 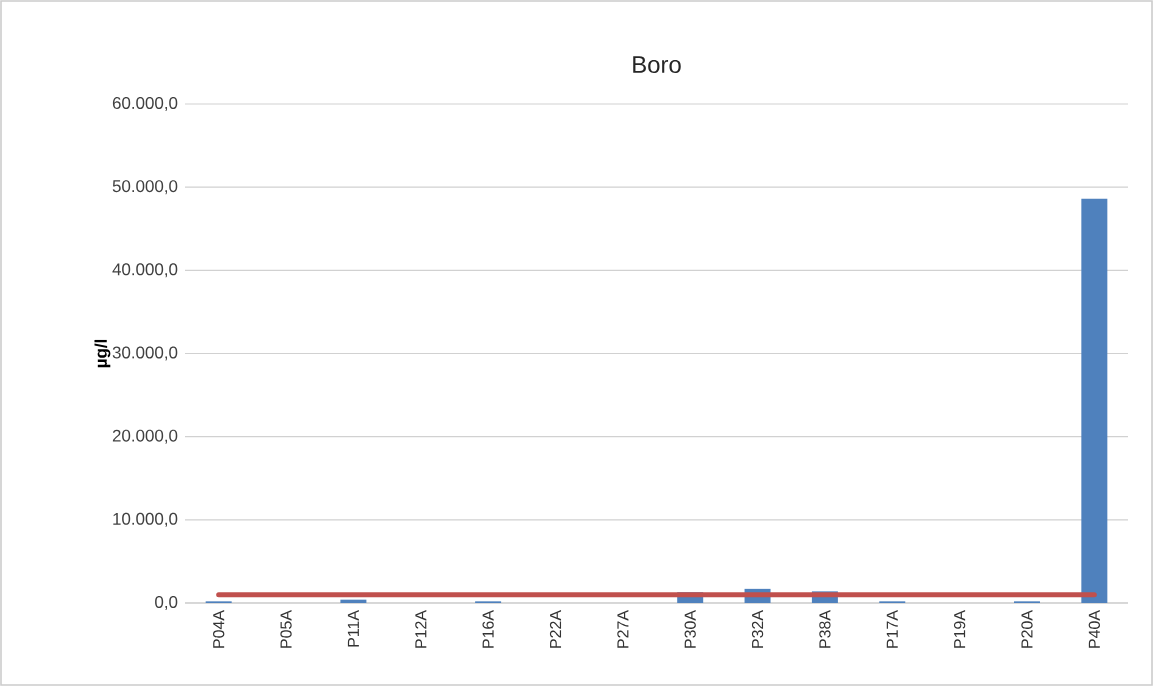 I want to click on x-tick-label: P27A, so click(x=623, y=629).